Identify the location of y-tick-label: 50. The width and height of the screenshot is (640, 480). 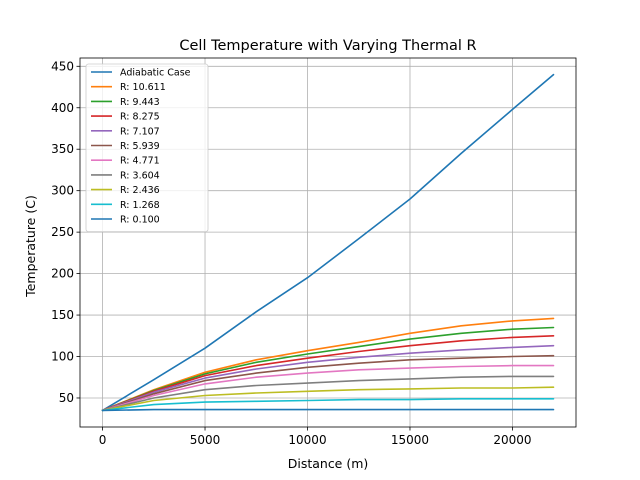
(66, 398).